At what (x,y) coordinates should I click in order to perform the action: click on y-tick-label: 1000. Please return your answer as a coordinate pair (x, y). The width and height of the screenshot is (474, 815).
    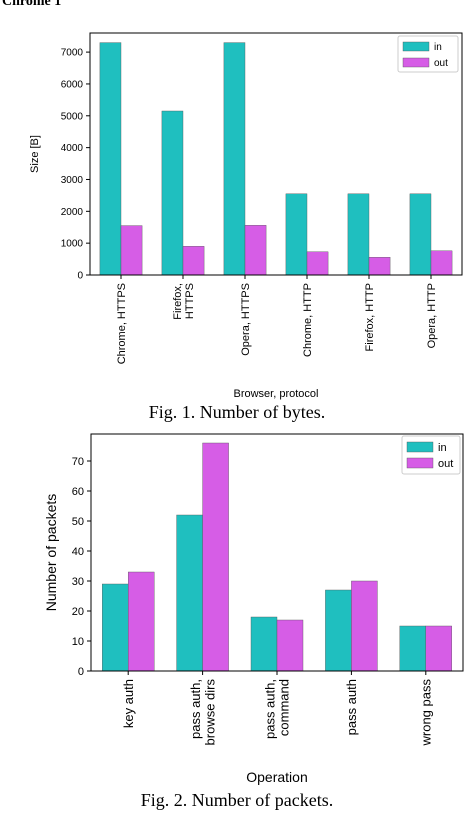
    Looking at the image, I should click on (72, 244).